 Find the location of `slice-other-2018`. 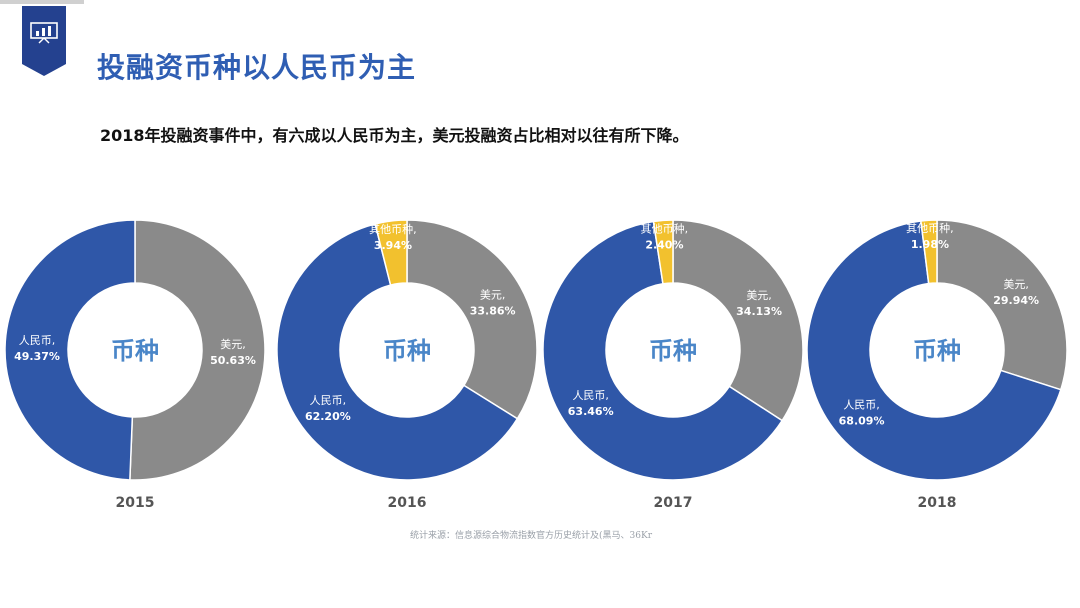

slice-other-2018 is located at coordinates (929, 252).